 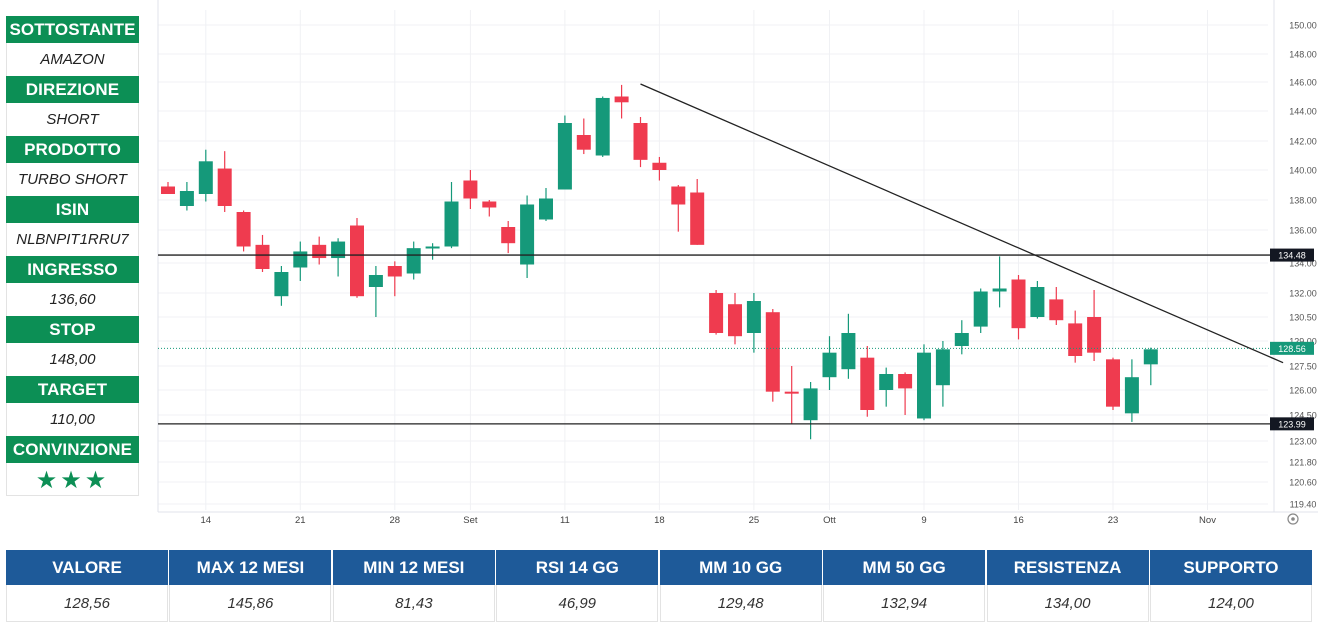 I want to click on conviction-stars: ★★★, so click(x=72, y=479).